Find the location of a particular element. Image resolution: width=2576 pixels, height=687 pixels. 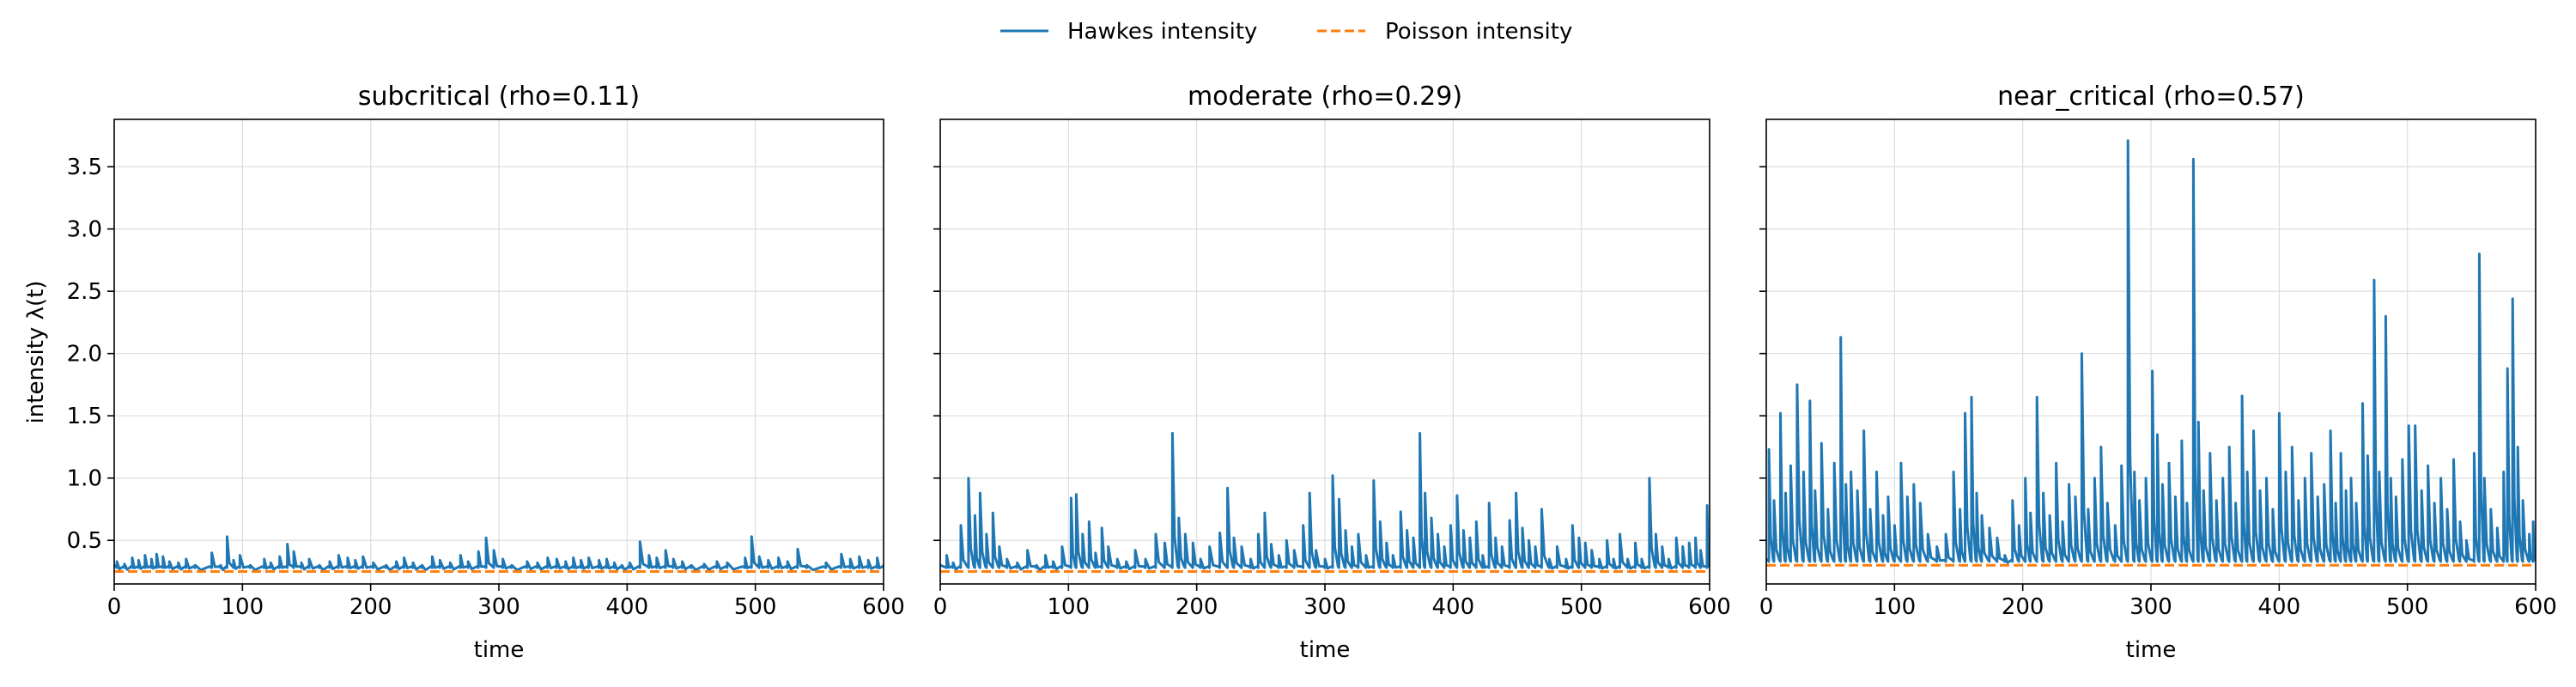

subplot-title: moderate (rho=0.29) is located at coordinates (1325, 97).